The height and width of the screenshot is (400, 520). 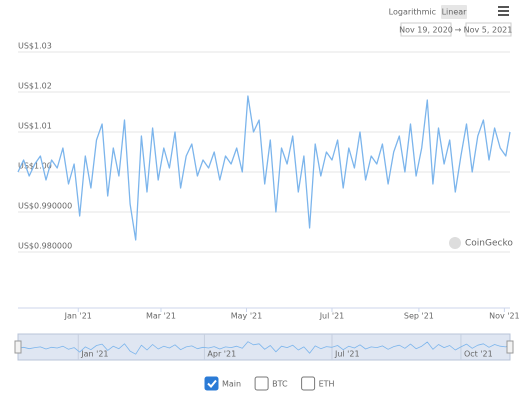 I want to click on x-tick-label: Nov '21, so click(x=504, y=316).